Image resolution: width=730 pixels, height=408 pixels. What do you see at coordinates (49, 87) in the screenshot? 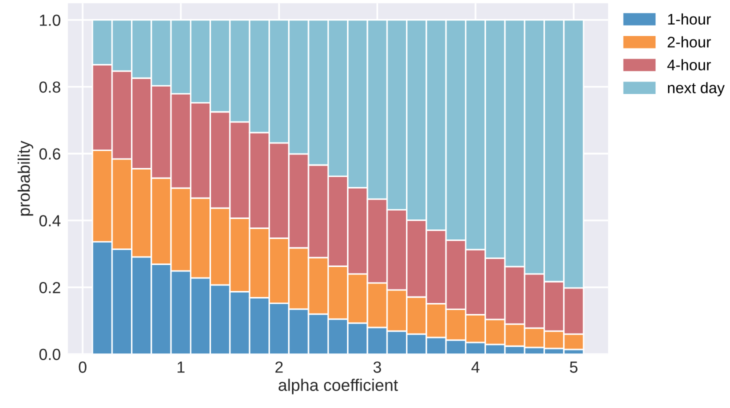
I see `y-tick-label: 0.8` at bounding box center [49, 87].